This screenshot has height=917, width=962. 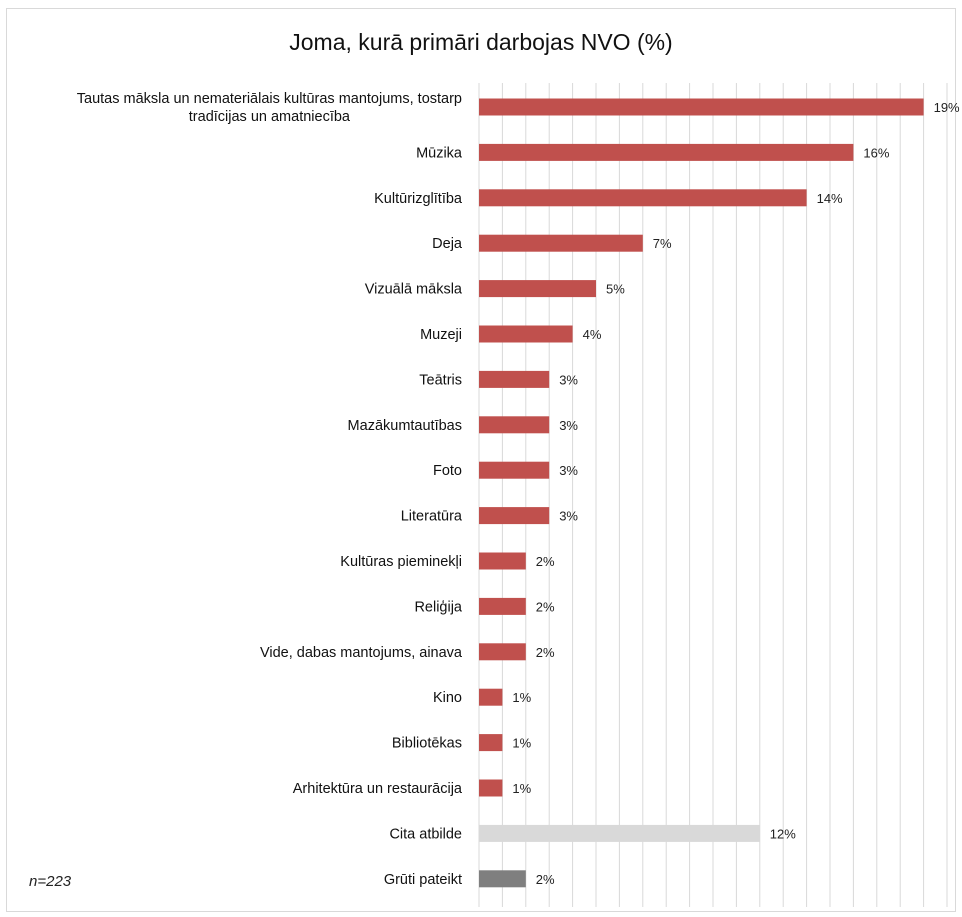 I want to click on data-label: 7%, so click(x=662, y=243).